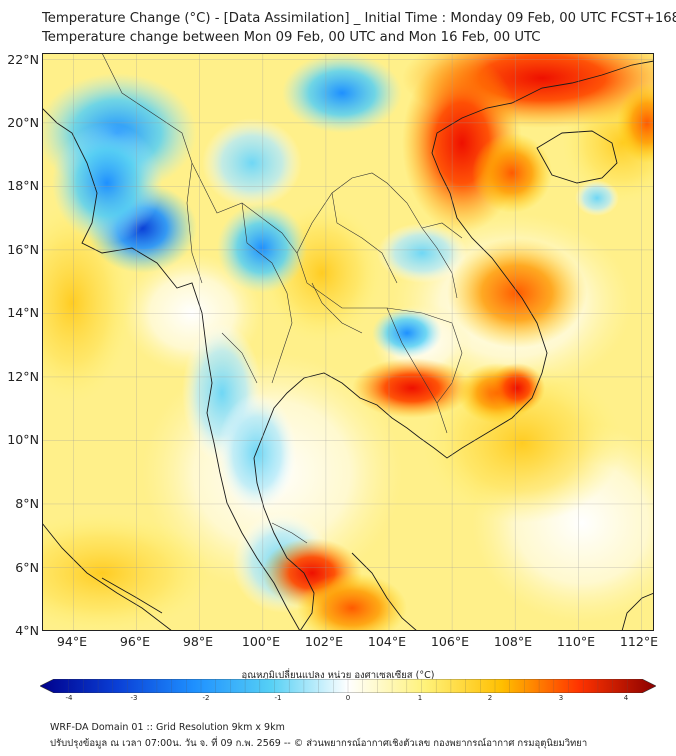  Describe the element at coordinates (420, 698) in the screenshot. I see `colorbar-tick-1: 1` at that location.